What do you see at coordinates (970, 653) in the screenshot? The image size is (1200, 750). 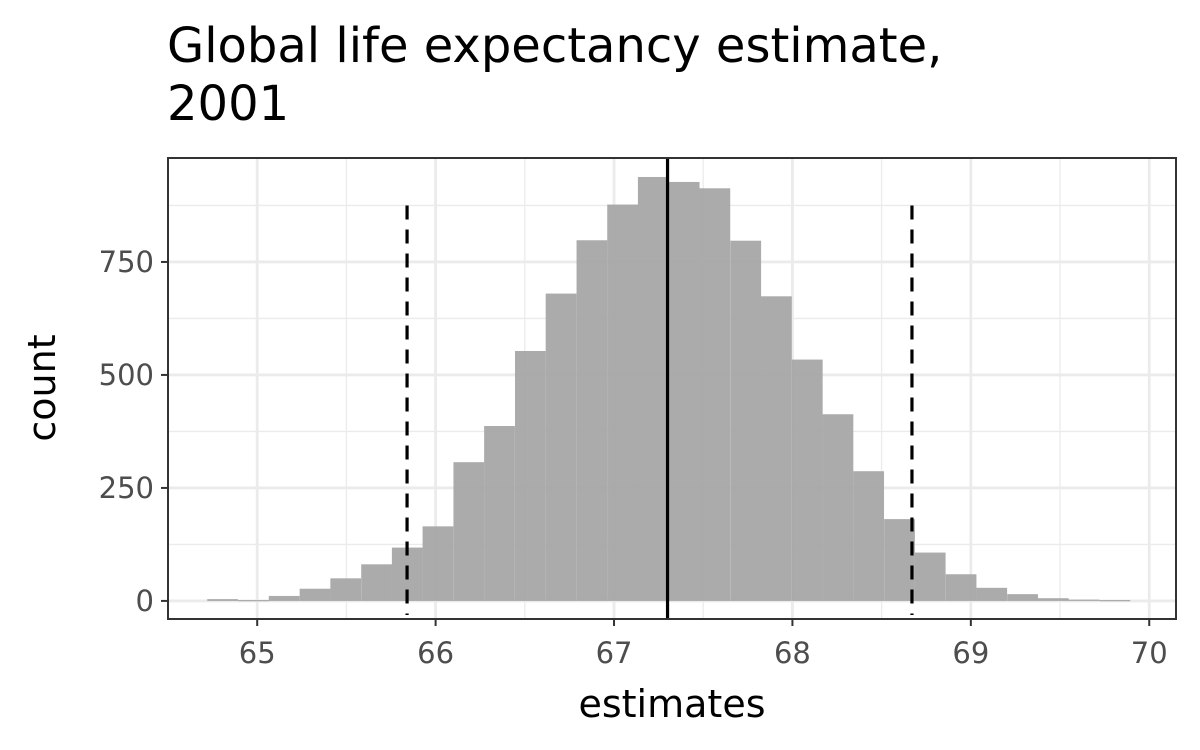 I see `x-tick-label: 69` at bounding box center [970, 653].